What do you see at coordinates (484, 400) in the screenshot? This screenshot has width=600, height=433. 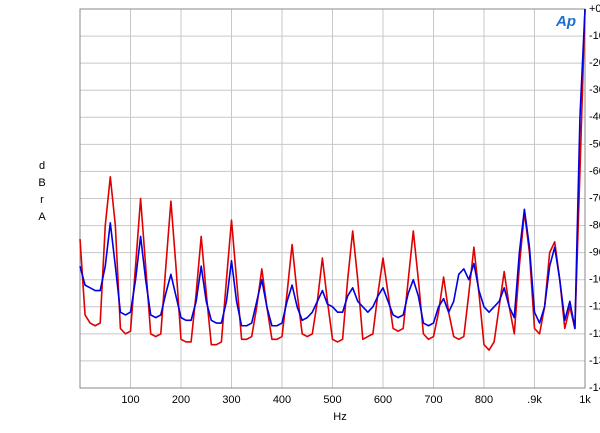 I see `x-tick-label: 800` at bounding box center [484, 400].